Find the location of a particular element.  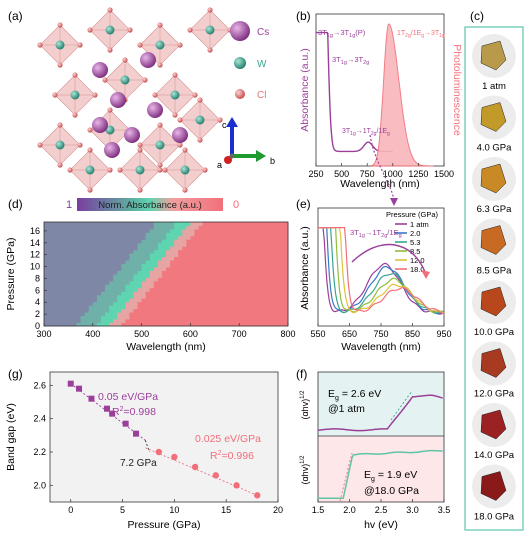

r2-low: R2=0.998 is located at coordinates (134, 412).